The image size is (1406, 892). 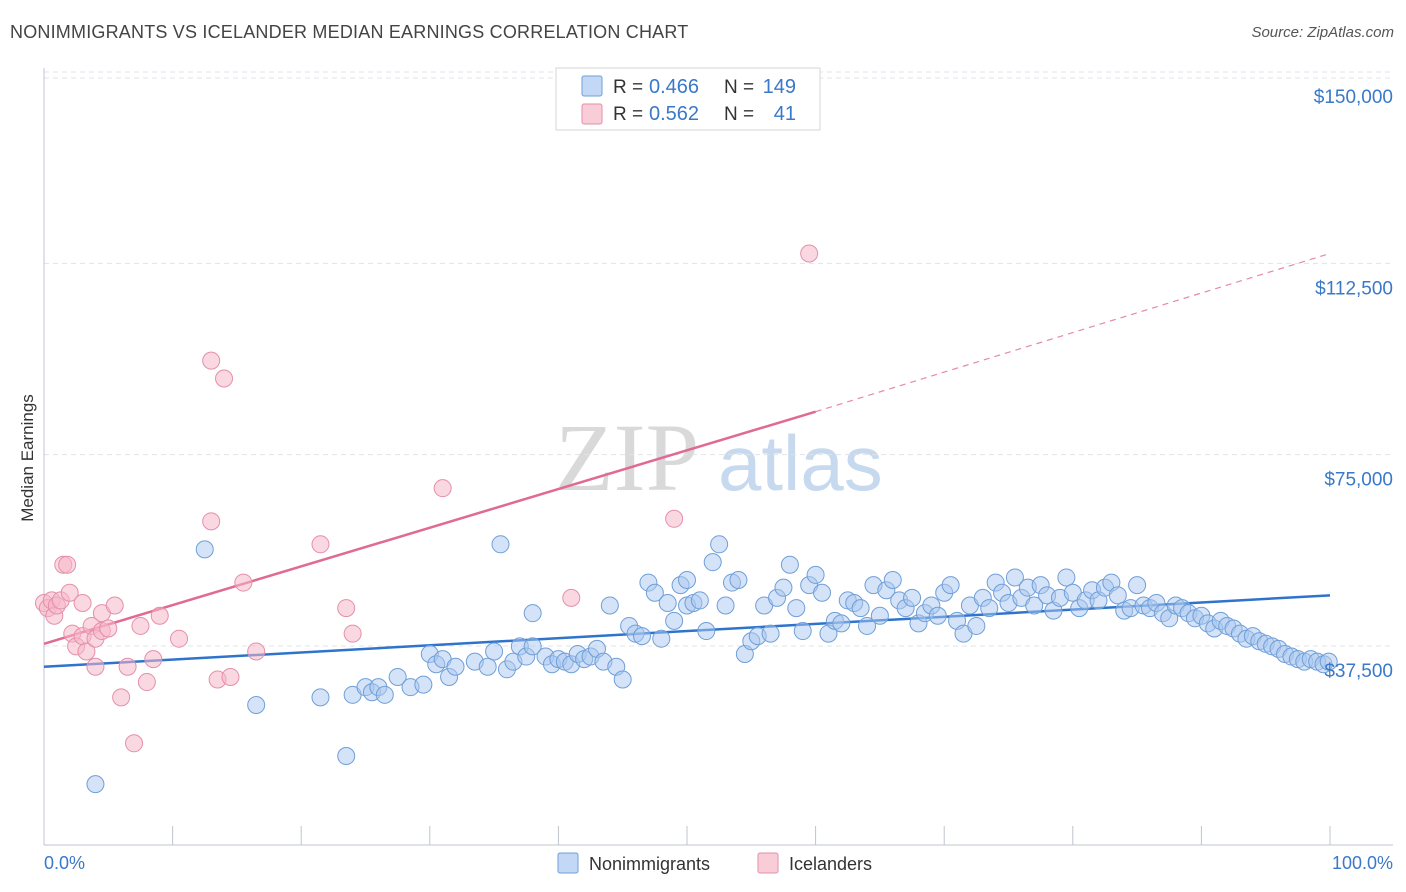 I want to click on stats-legend: R = 0.466 N = 149 R = 0.562 N = 41, so click(x=688, y=99).